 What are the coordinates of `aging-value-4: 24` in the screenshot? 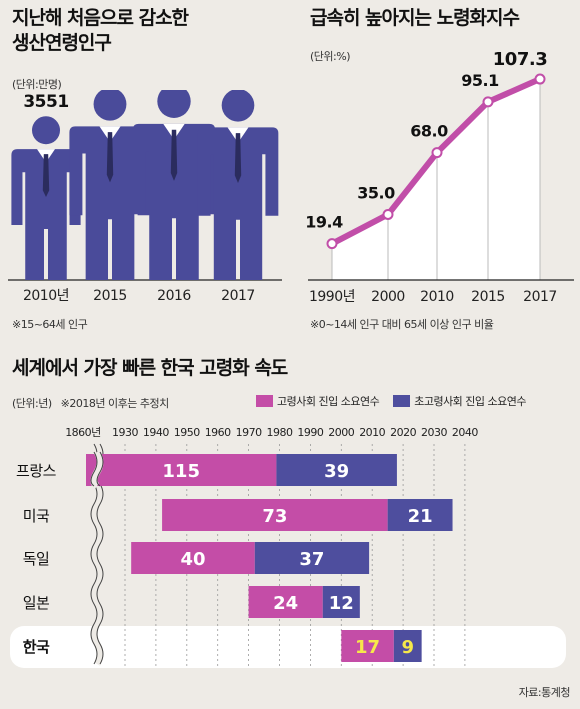 It's located at (285, 603).